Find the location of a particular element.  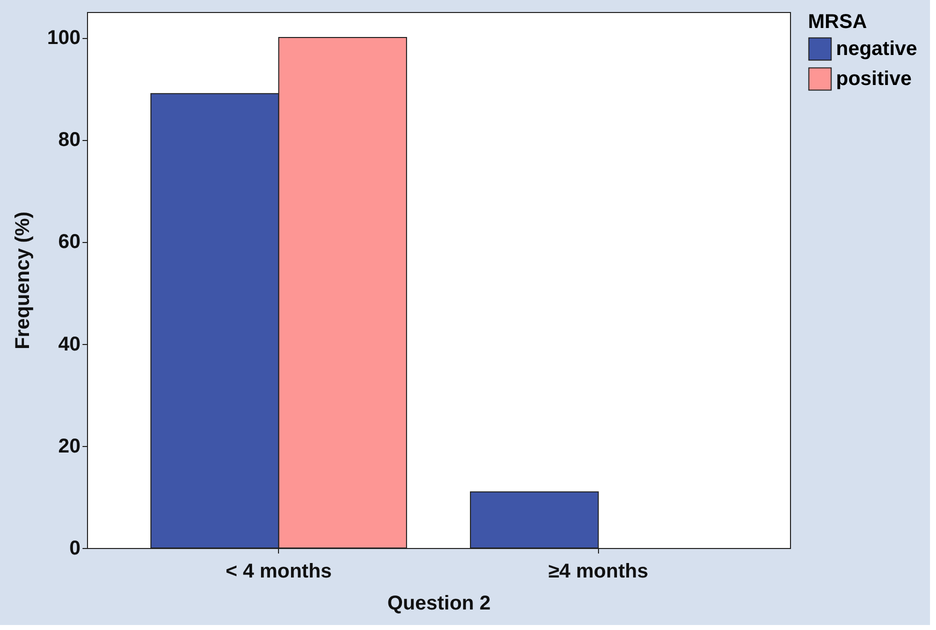

x-tick-label: < 4 months is located at coordinates (279, 571).